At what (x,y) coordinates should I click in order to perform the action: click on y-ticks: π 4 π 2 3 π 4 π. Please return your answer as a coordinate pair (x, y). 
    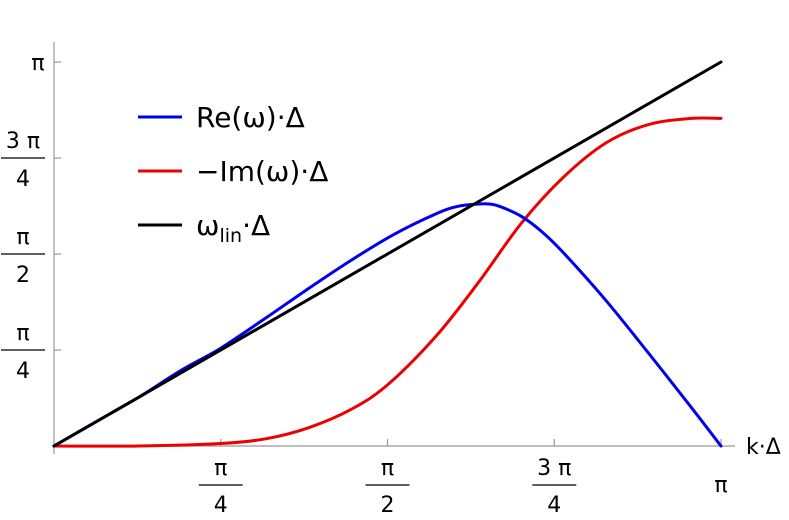
    Looking at the image, I should click on (31, 217).